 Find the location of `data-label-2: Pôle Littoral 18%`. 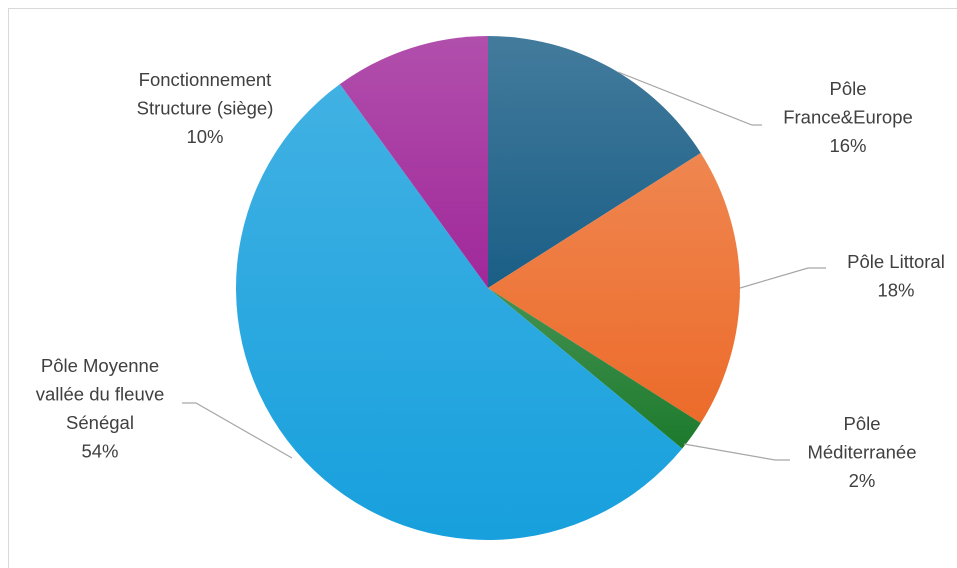

data-label-2: Pôle Littoral 18% is located at coordinates (896, 276).